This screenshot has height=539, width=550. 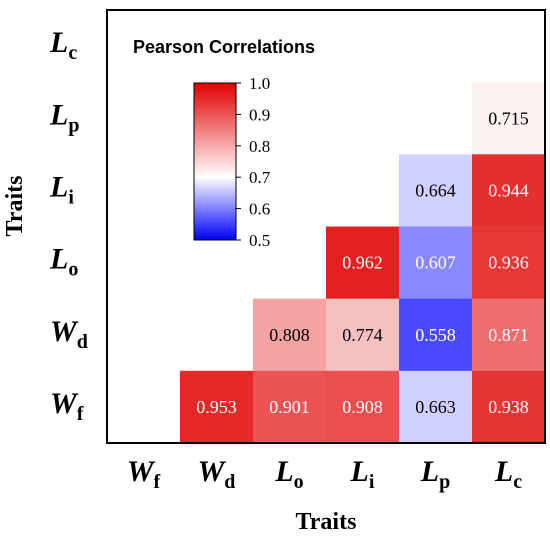 I want to click on colorbar-tick-label: 1.0, so click(x=259, y=83).